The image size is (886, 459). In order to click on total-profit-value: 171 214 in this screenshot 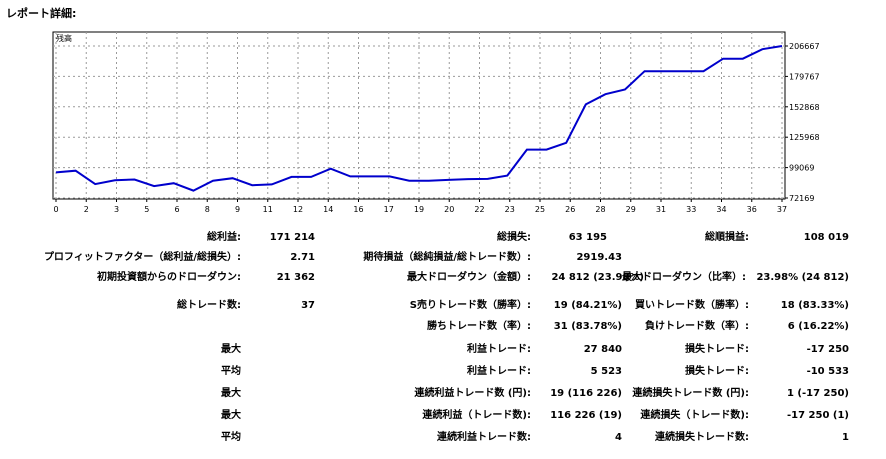, I will do `click(292, 237)`.